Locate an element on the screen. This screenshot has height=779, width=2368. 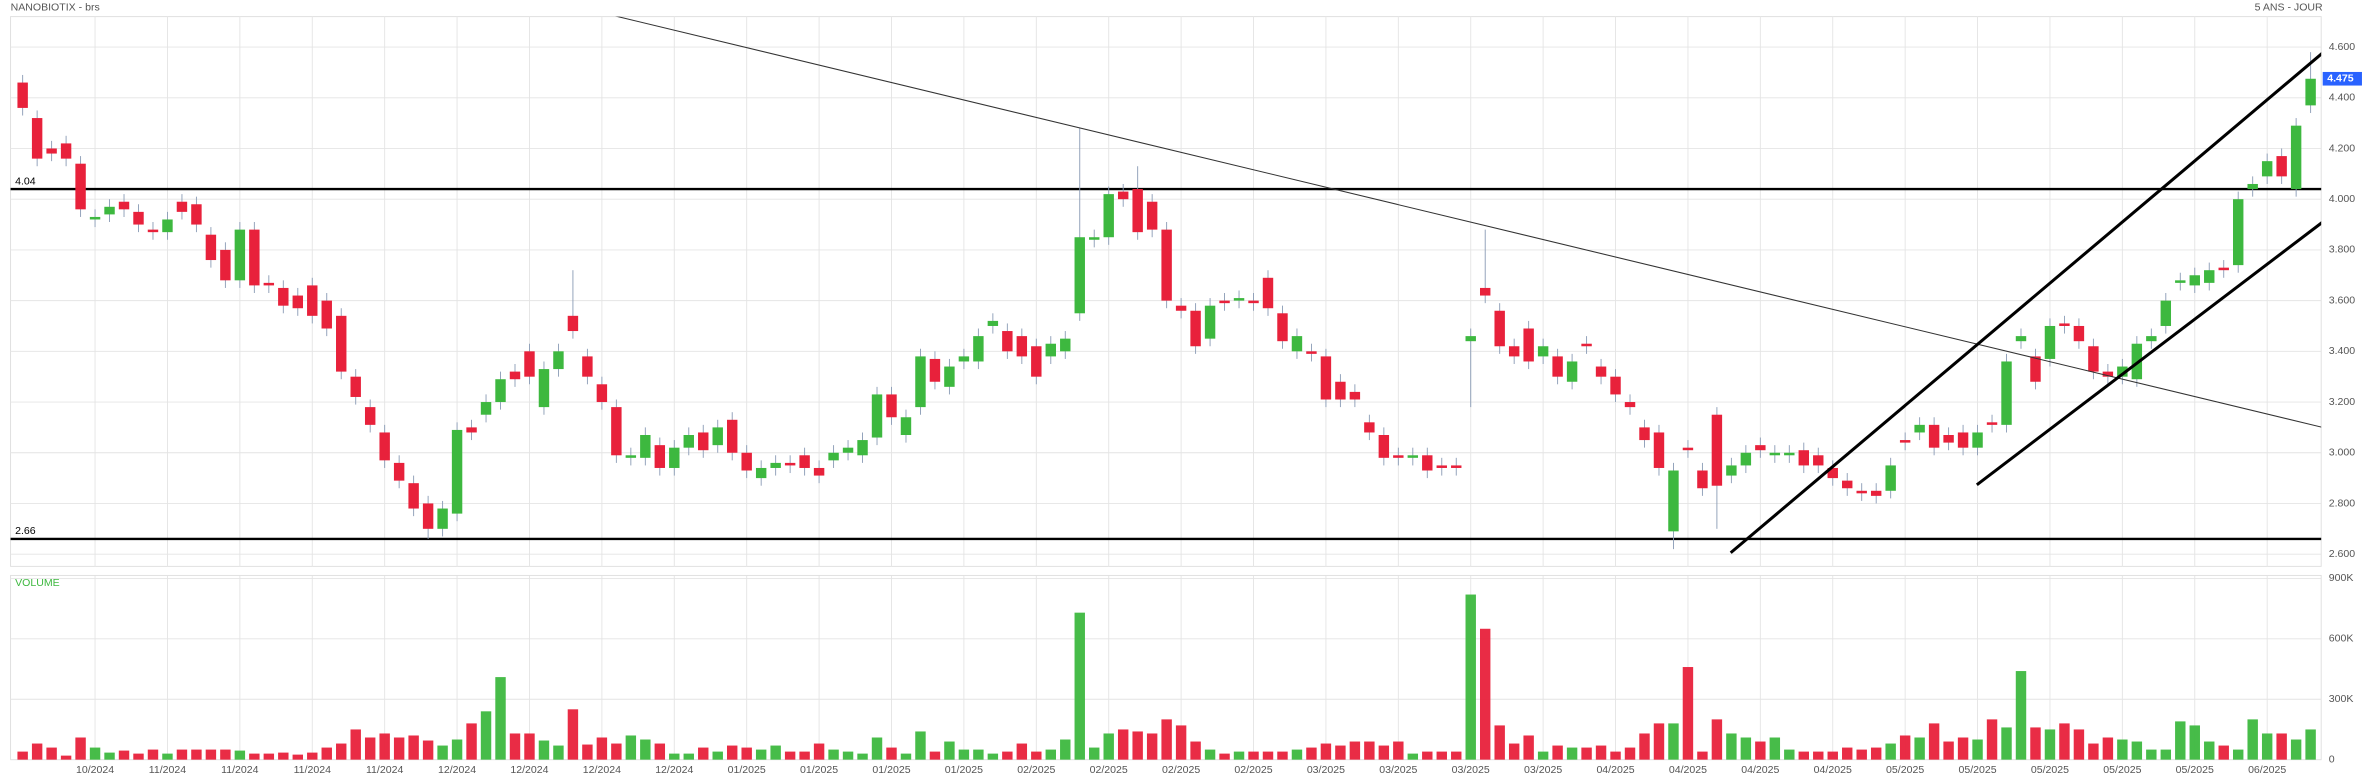
y-tick-label: 300K is located at coordinates (2341, 699).